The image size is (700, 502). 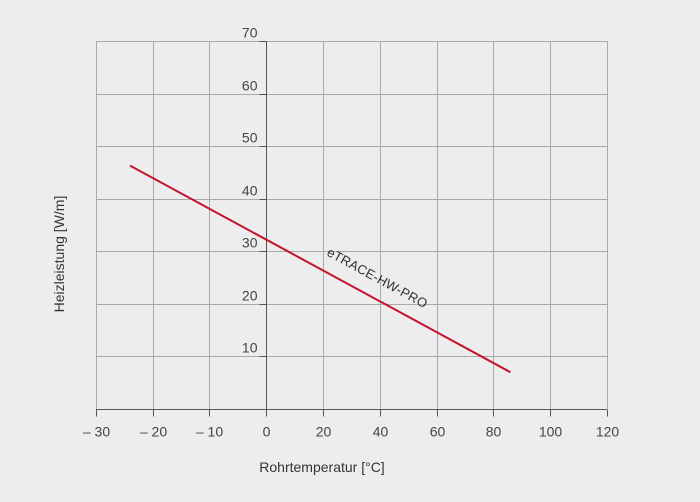 I want to click on y-tick-label-40: 40, so click(x=250, y=191).